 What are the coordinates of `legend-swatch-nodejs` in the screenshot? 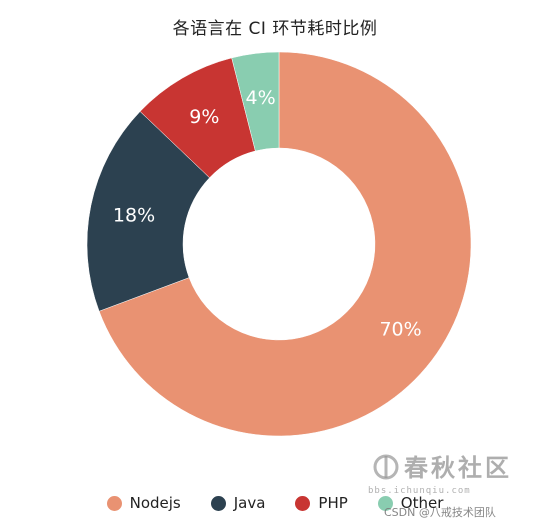 It's located at (114, 503).